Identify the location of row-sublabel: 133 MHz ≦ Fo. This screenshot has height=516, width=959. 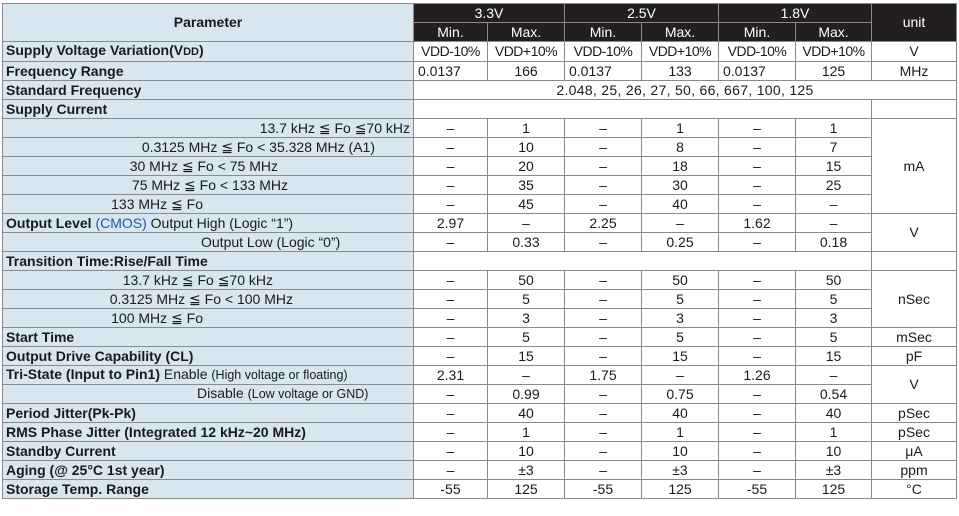
(208, 204).